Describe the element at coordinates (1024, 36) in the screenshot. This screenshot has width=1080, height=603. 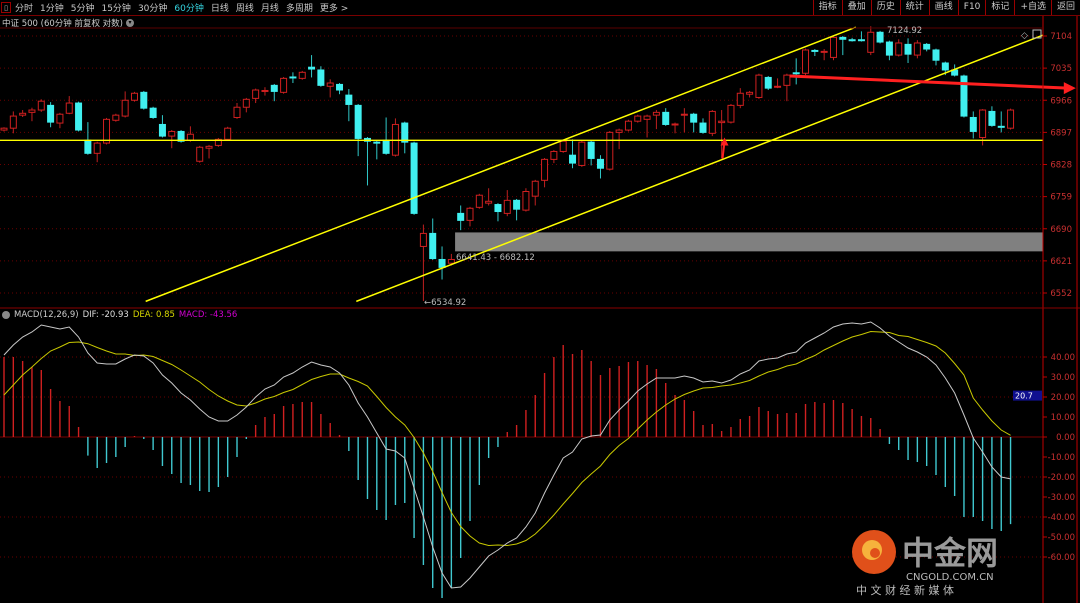
I see `diamond-icon: ◇` at that location.